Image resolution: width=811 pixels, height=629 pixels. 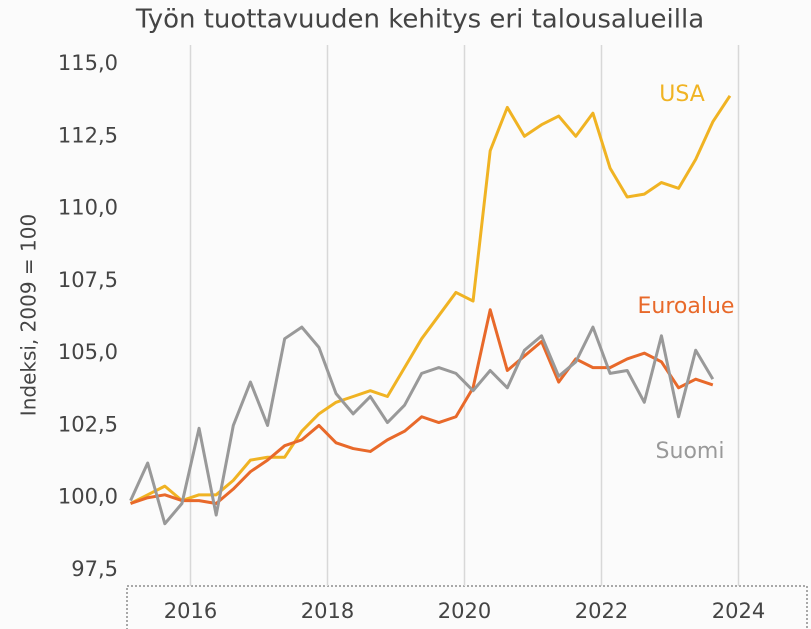 What do you see at coordinates (682, 94) in the screenshot?
I see `series-label: USA` at bounding box center [682, 94].